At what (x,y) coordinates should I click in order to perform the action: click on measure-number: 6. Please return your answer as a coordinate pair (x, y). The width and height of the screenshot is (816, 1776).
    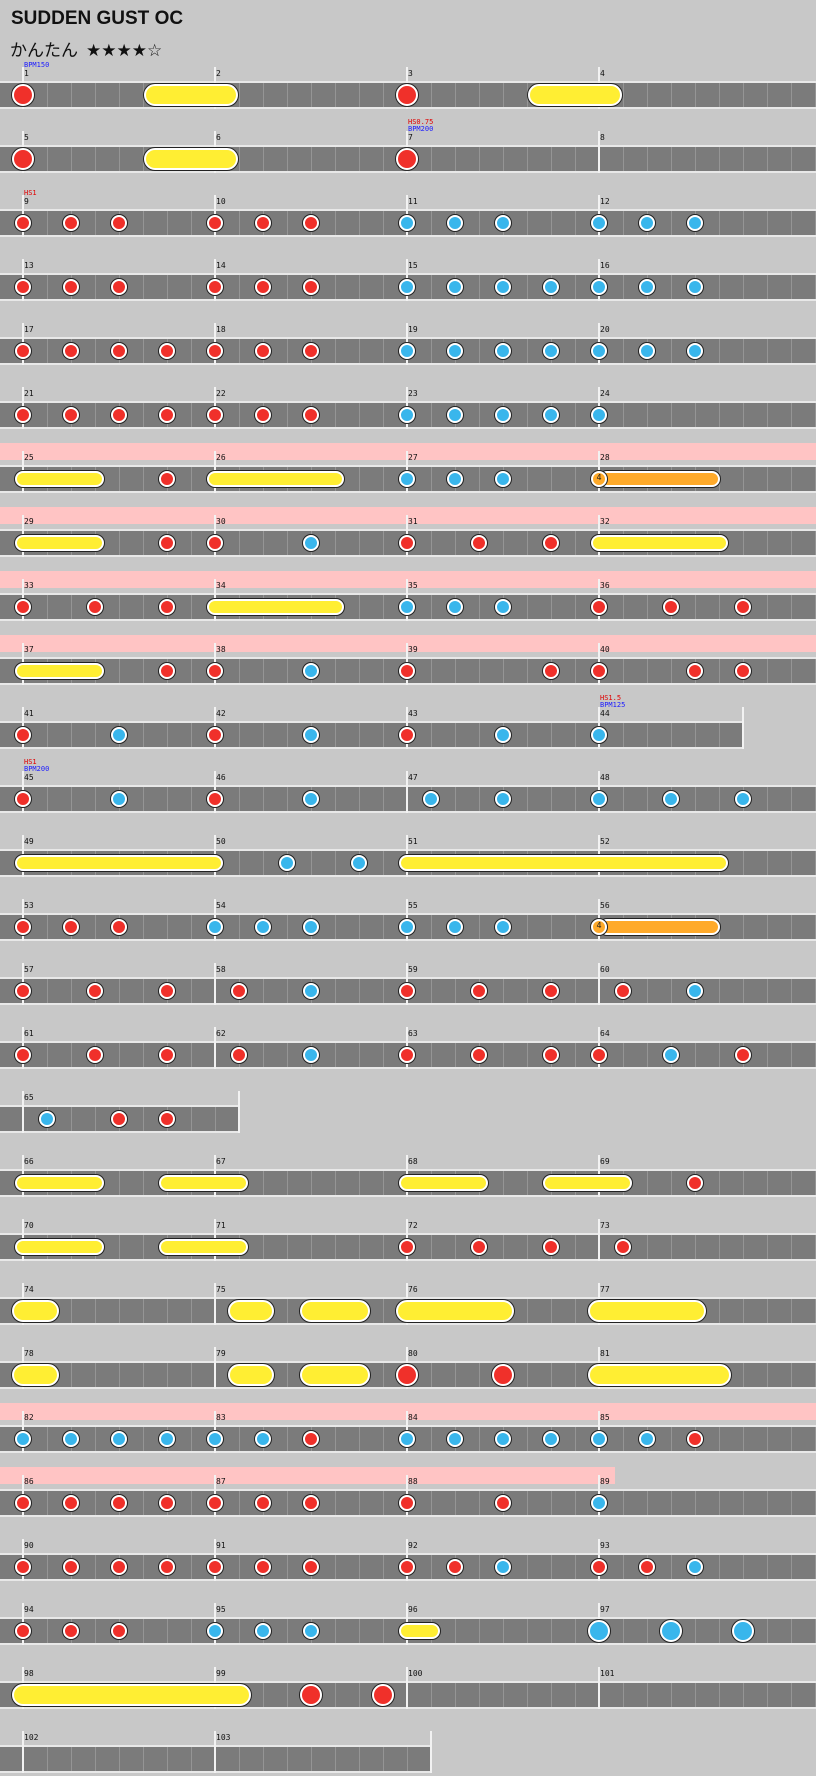
    Looking at the image, I should click on (218, 137).